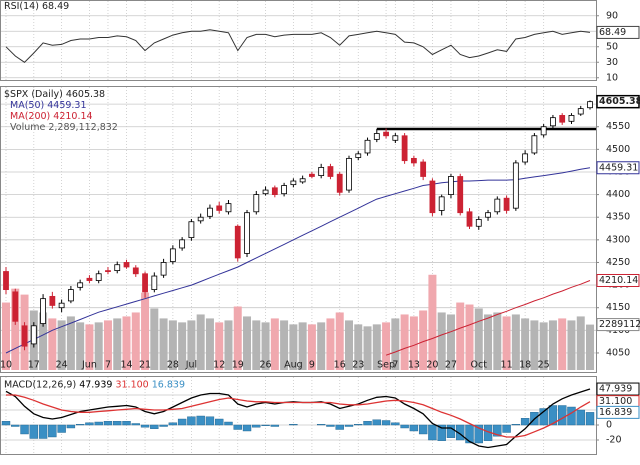 Image resolution: width=640 pixels, height=465 pixels. What do you see at coordinates (6, 365) in the screenshot?
I see `x-tick-label: 10` at bounding box center [6, 365].